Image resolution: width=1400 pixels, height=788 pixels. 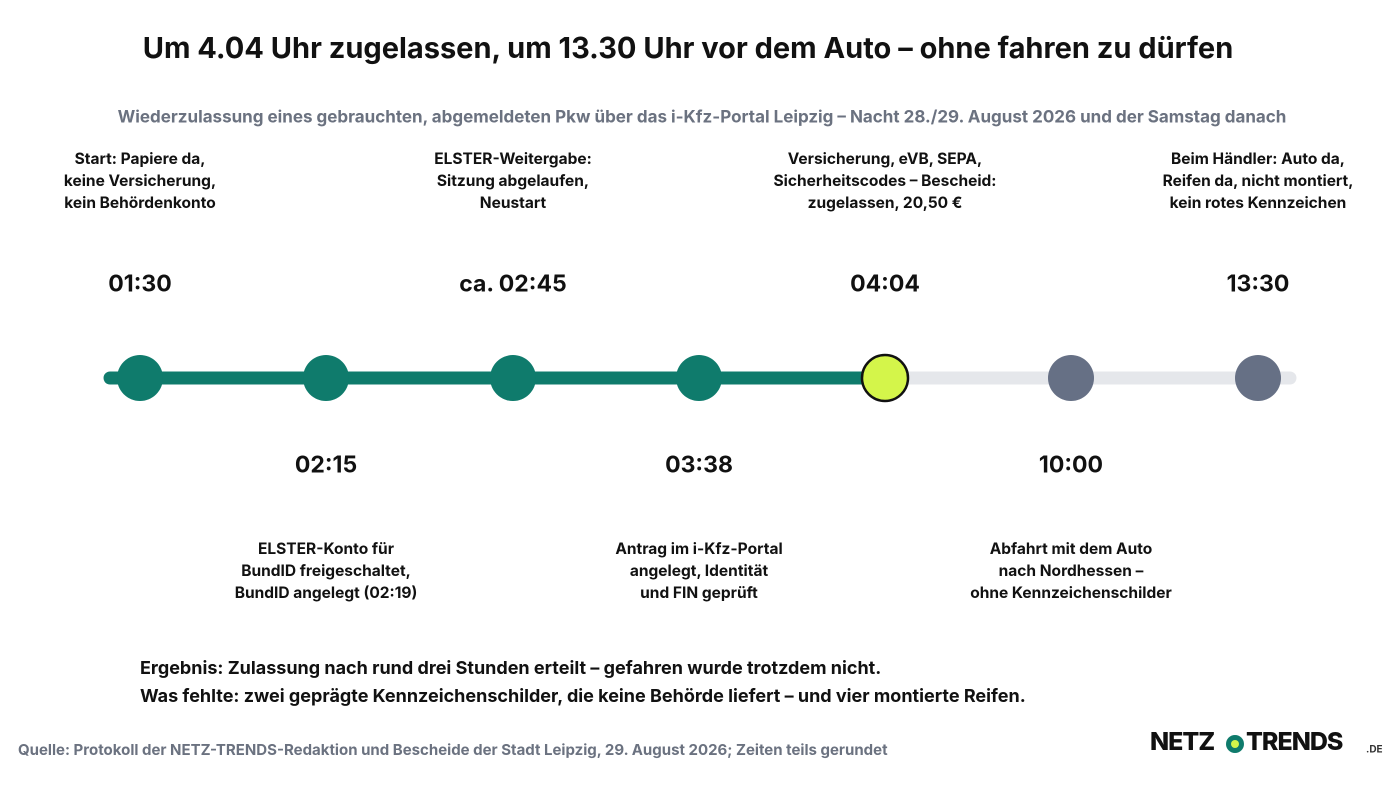 I want to click on event-description: keine Versicherung,, so click(x=140, y=180).